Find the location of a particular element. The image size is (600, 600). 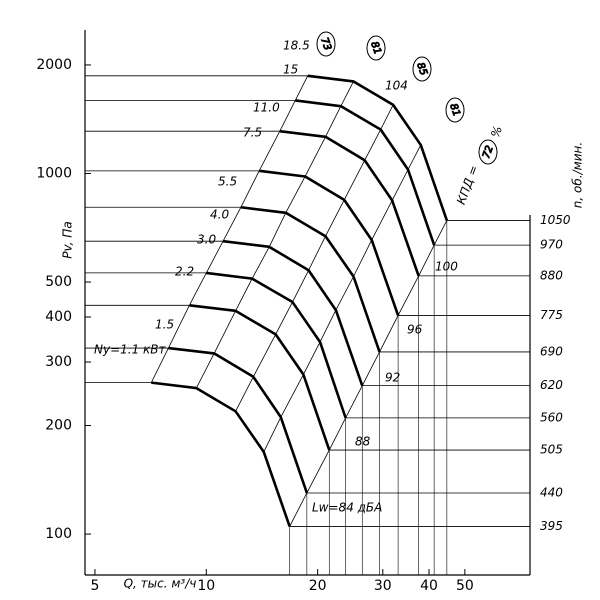

noise-label: 92 is located at coordinates (392, 378).